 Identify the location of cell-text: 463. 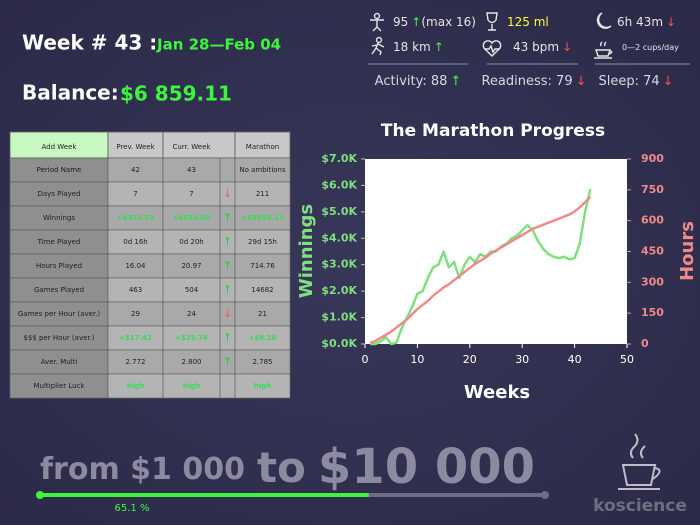
(135, 290).